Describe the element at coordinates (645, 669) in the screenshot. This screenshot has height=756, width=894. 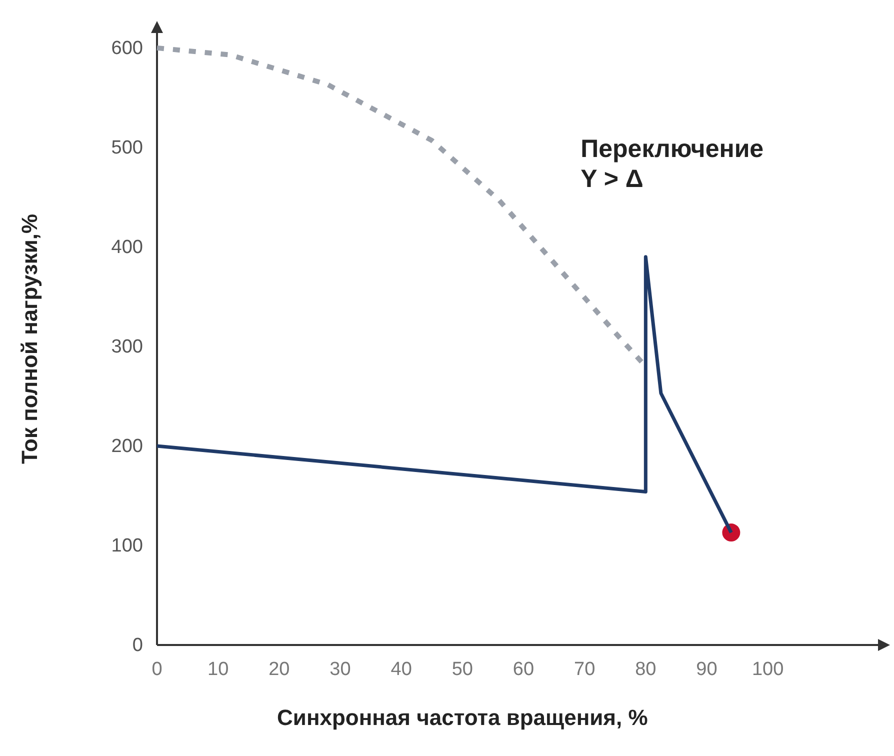
I see `x-tick-label: 80` at that location.